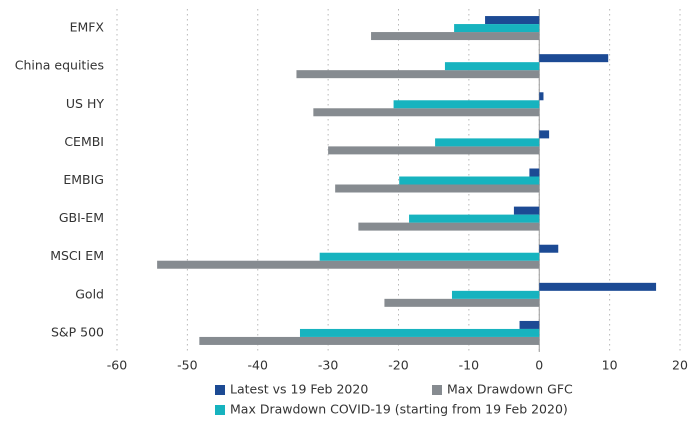 This screenshot has width=696, height=435. I want to click on x-tick-label: -30, so click(328, 365).